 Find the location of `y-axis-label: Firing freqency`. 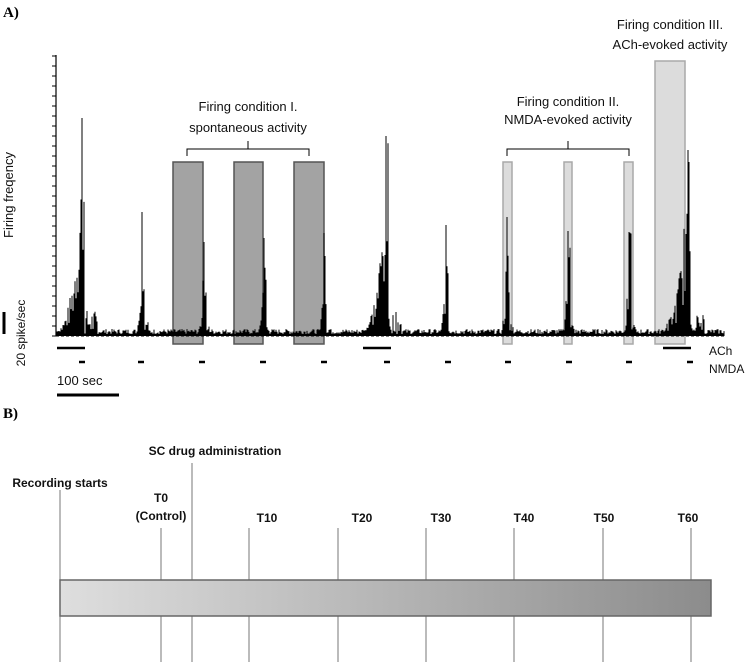

y-axis-label: Firing freqency is located at coordinates (8, 195).